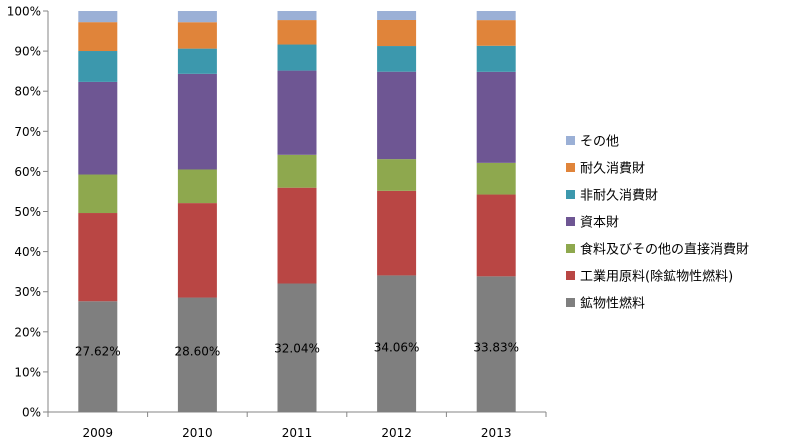 The image size is (792, 447). What do you see at coordinates (98, 352) in the screenshot?
I see `data-label: 27.62%` at bounding box center [98, 352].